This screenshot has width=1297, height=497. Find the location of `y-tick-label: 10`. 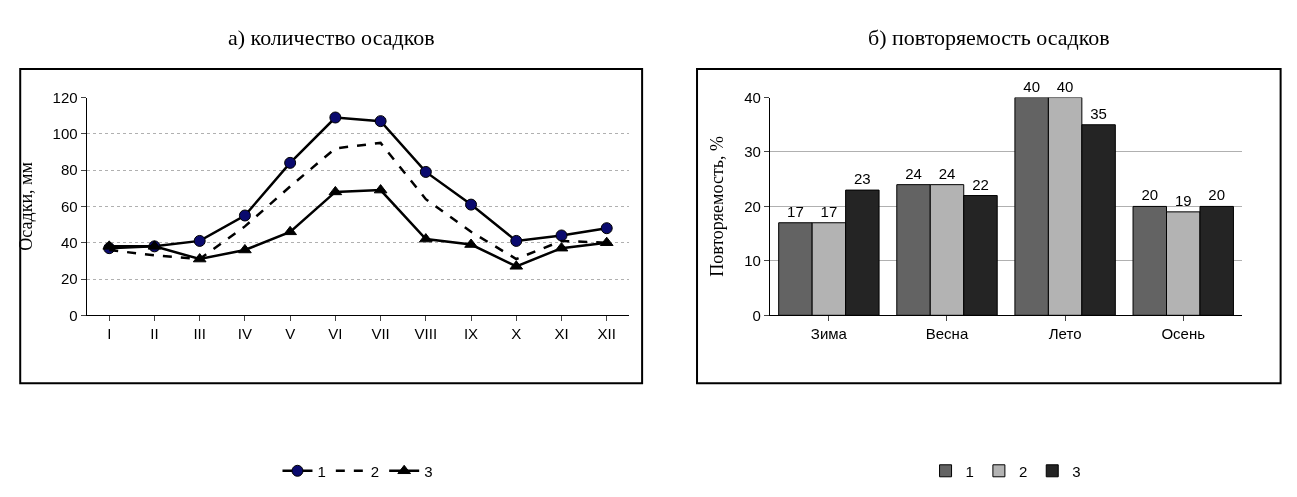

y-tick-label: 10 is located at coordinates (752, 261).